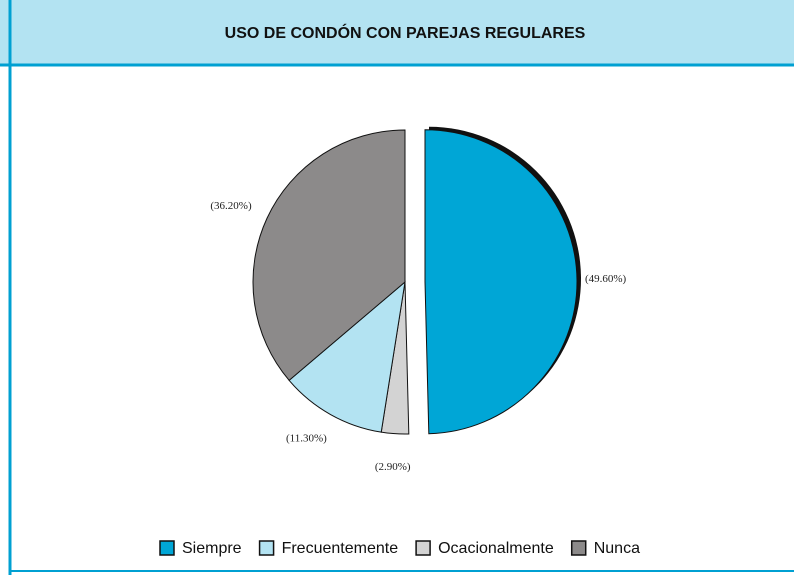 This screenshot has height=575, width=794. I want to click on title-bar, so click(397, 33).